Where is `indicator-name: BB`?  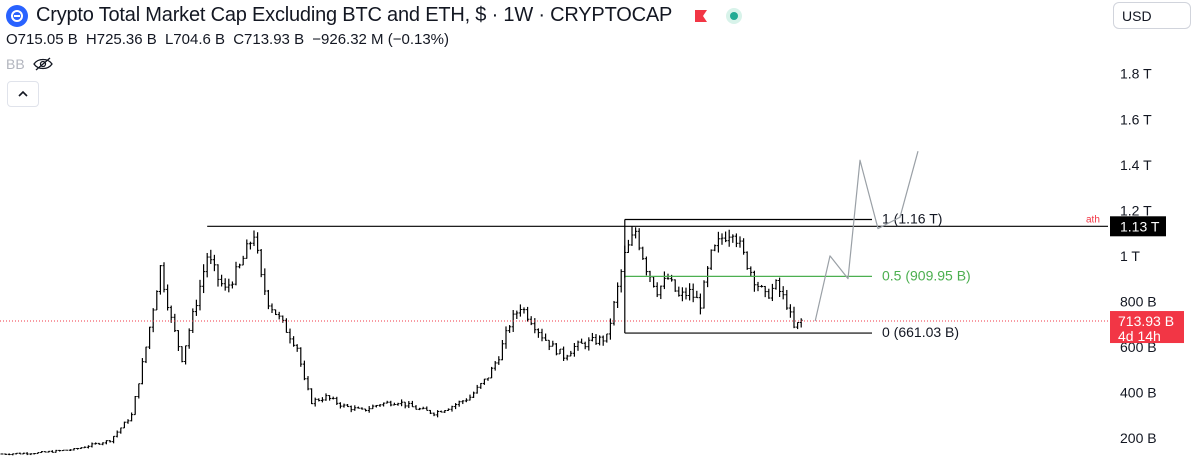 indicator-name: BB is located at coordinates (15, 64).